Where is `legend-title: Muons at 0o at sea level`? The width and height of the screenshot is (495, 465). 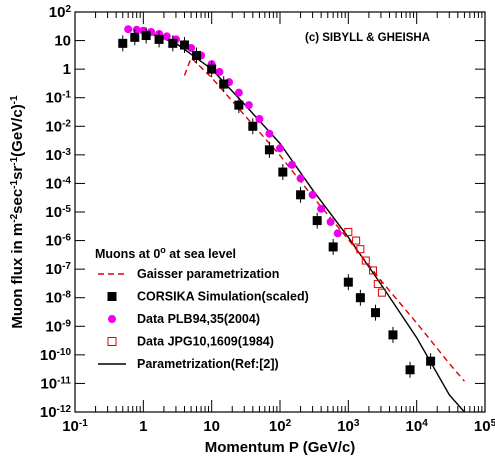 legend-title: Muons at 0o at sea level is located at coordinates (165, 253).